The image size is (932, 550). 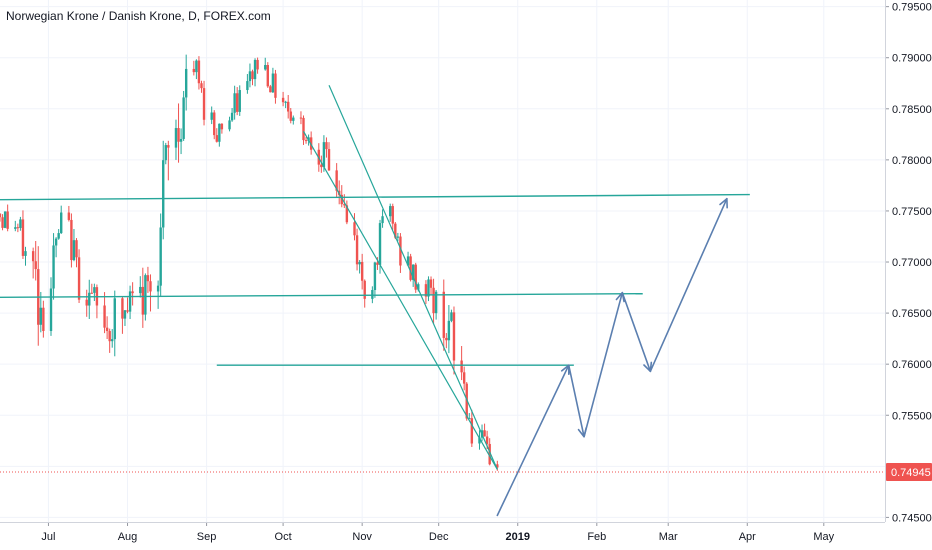 What do you see at coordinates (823, 537) in the screenshot?
I see `x-tick-label: May` at bounding box center [823, 537].